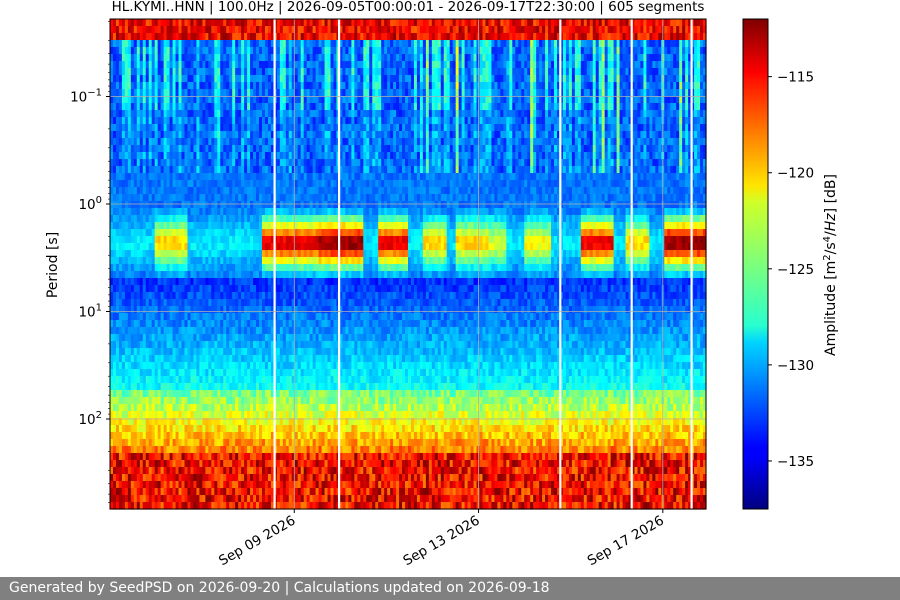 The height and width of the screenshot is (600, 900). What do you see at coordinates (257, 541) in the screenshot?
I see `x-tick-label: Sep 09 2026` at bounding box center [257, 541].